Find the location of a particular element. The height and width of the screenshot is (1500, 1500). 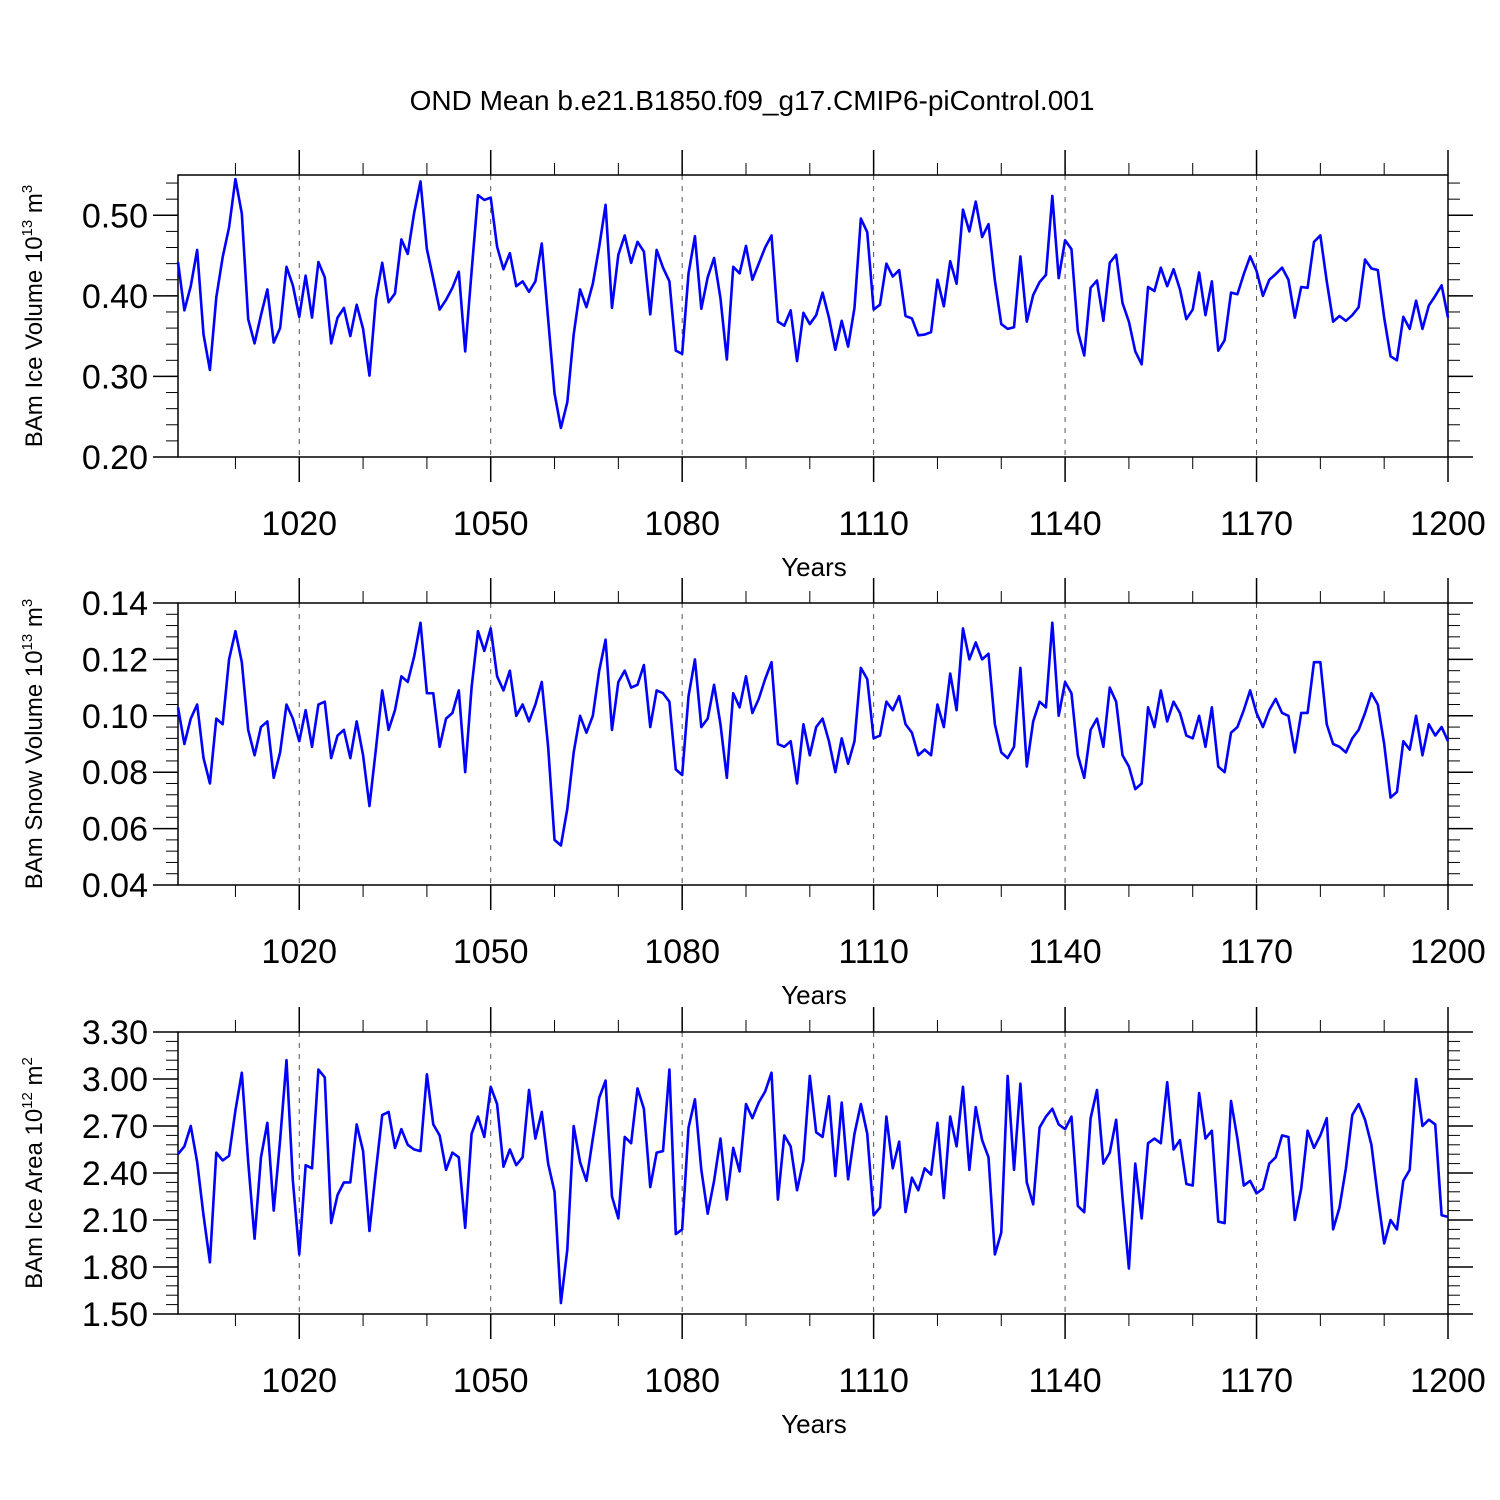

y-tick-label: 3.00 is located at coordinates (115, 1080).